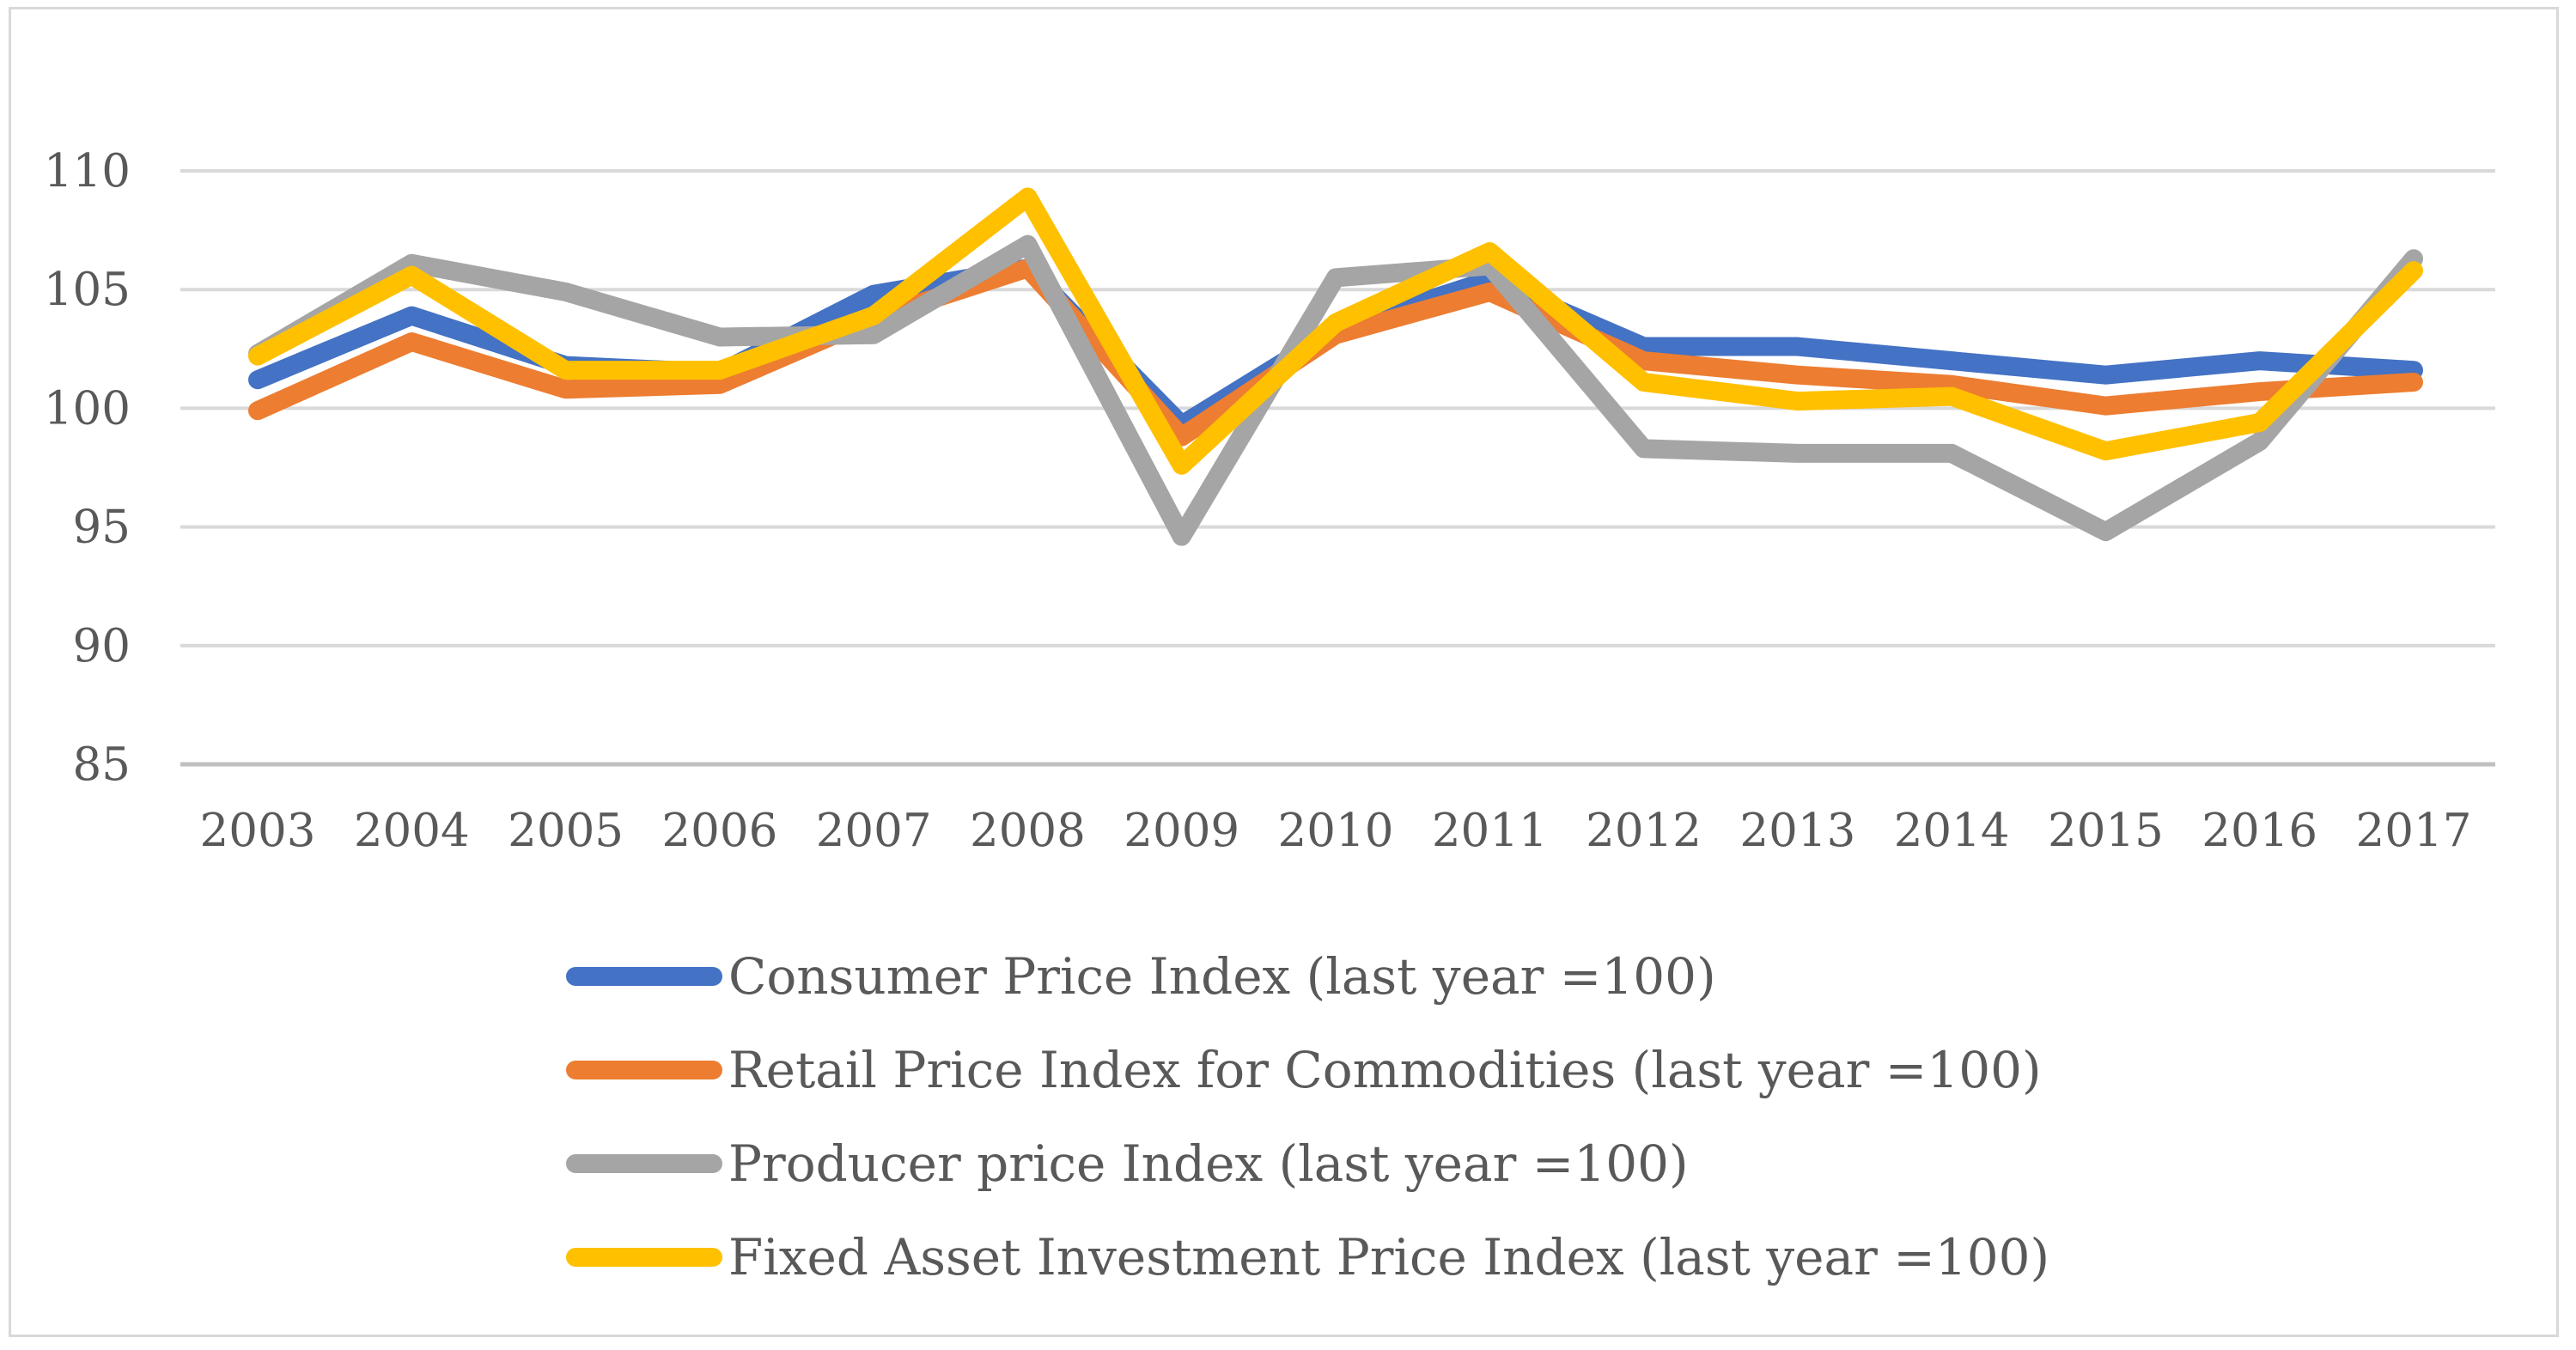 The width and height of the screenshot is (2576, 1350). Describe the element at coordinates (1490, 831) in the screenshot. I see `x-tick-label: 2011` at that location.